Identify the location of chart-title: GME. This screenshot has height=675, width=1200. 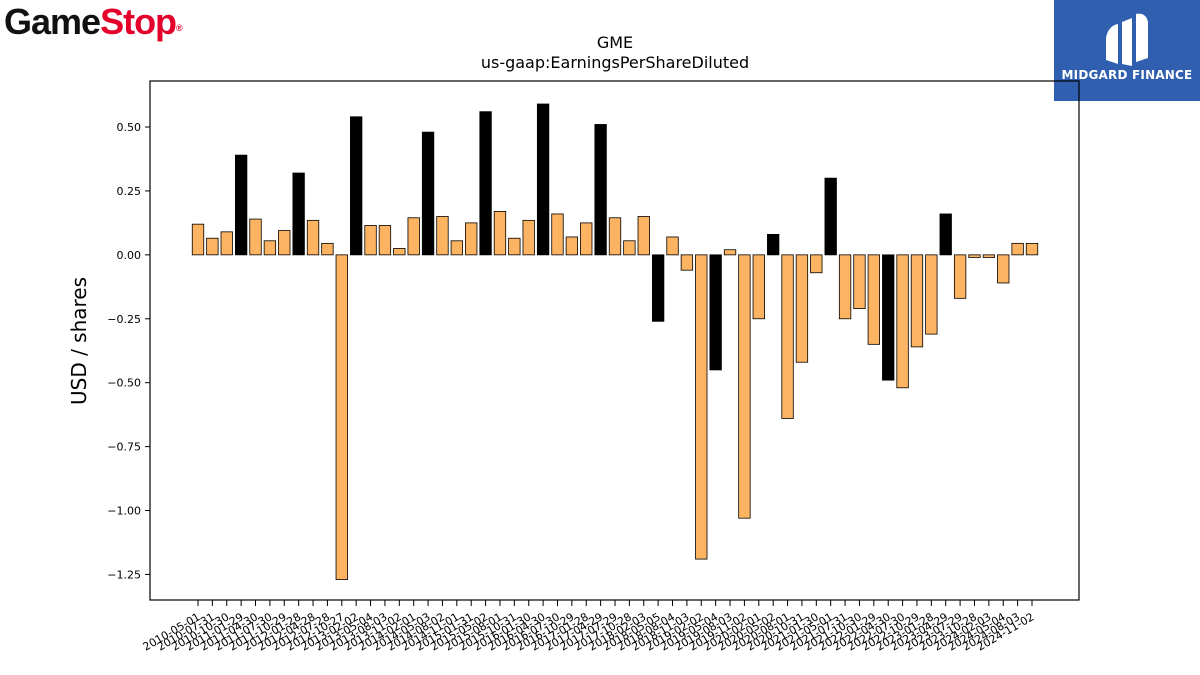
(615, 42).